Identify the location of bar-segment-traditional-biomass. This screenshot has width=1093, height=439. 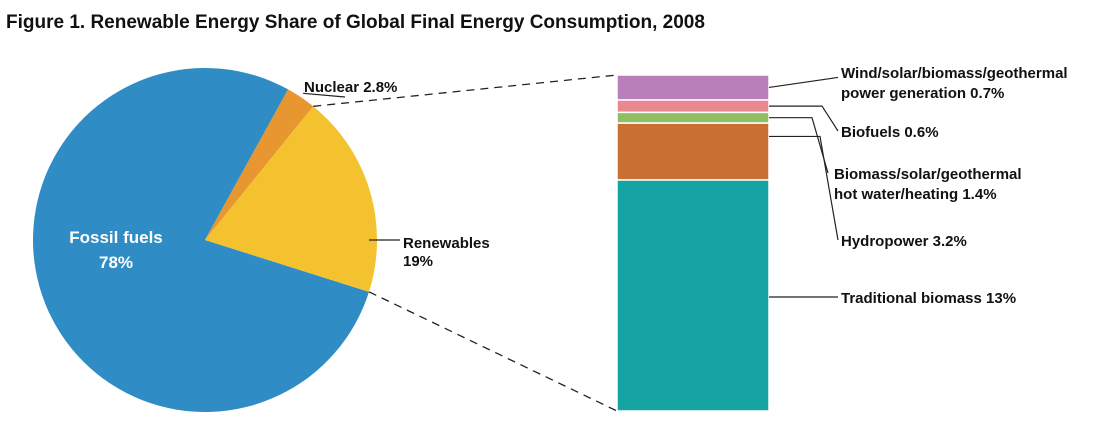
(693, 295).